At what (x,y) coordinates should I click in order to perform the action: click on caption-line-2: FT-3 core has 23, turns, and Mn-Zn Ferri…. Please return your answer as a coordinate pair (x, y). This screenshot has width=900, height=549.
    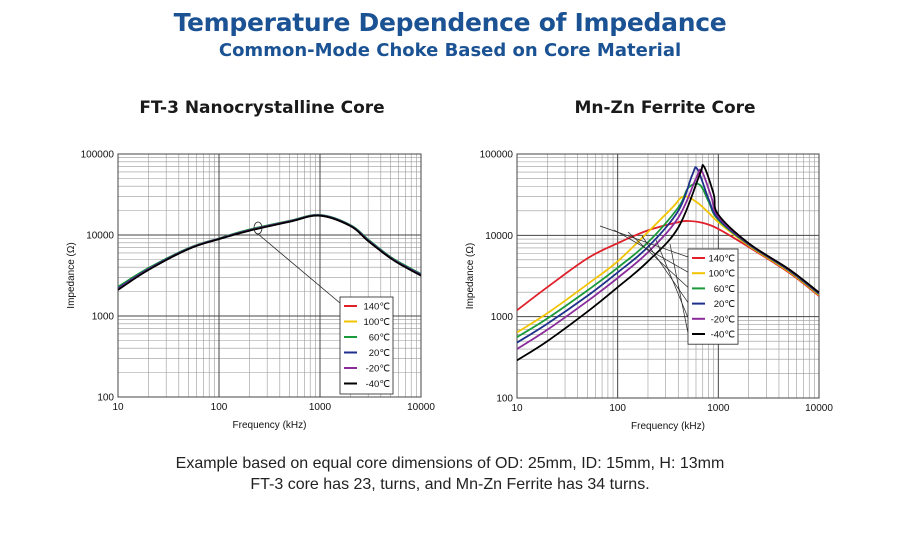
    Looking at the image, I should click on (450, 484).